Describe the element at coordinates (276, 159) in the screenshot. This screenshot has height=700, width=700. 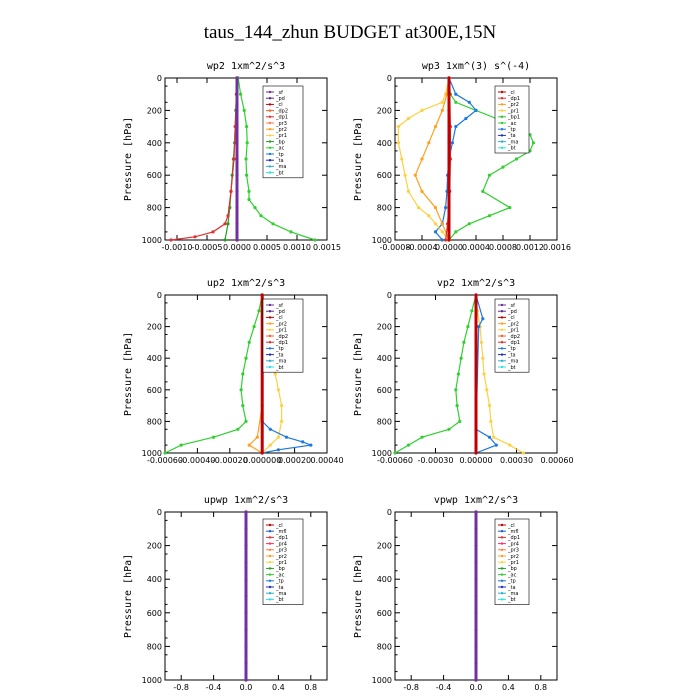
I see `series-line-ac` at that location.